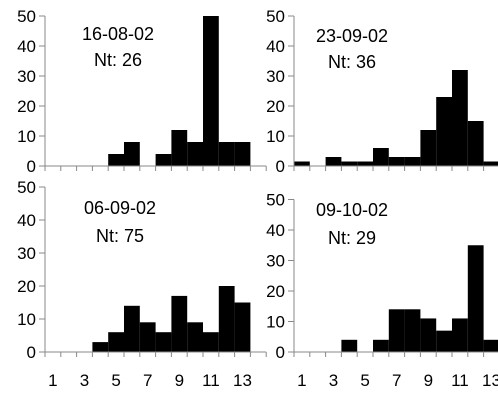 The height and width of the screenshot is (394, 498). What do you see at coordinates (352, 238) in the screenshot?
I see `panel-count-label: Nt: 29` at bounding box center [352, 238].